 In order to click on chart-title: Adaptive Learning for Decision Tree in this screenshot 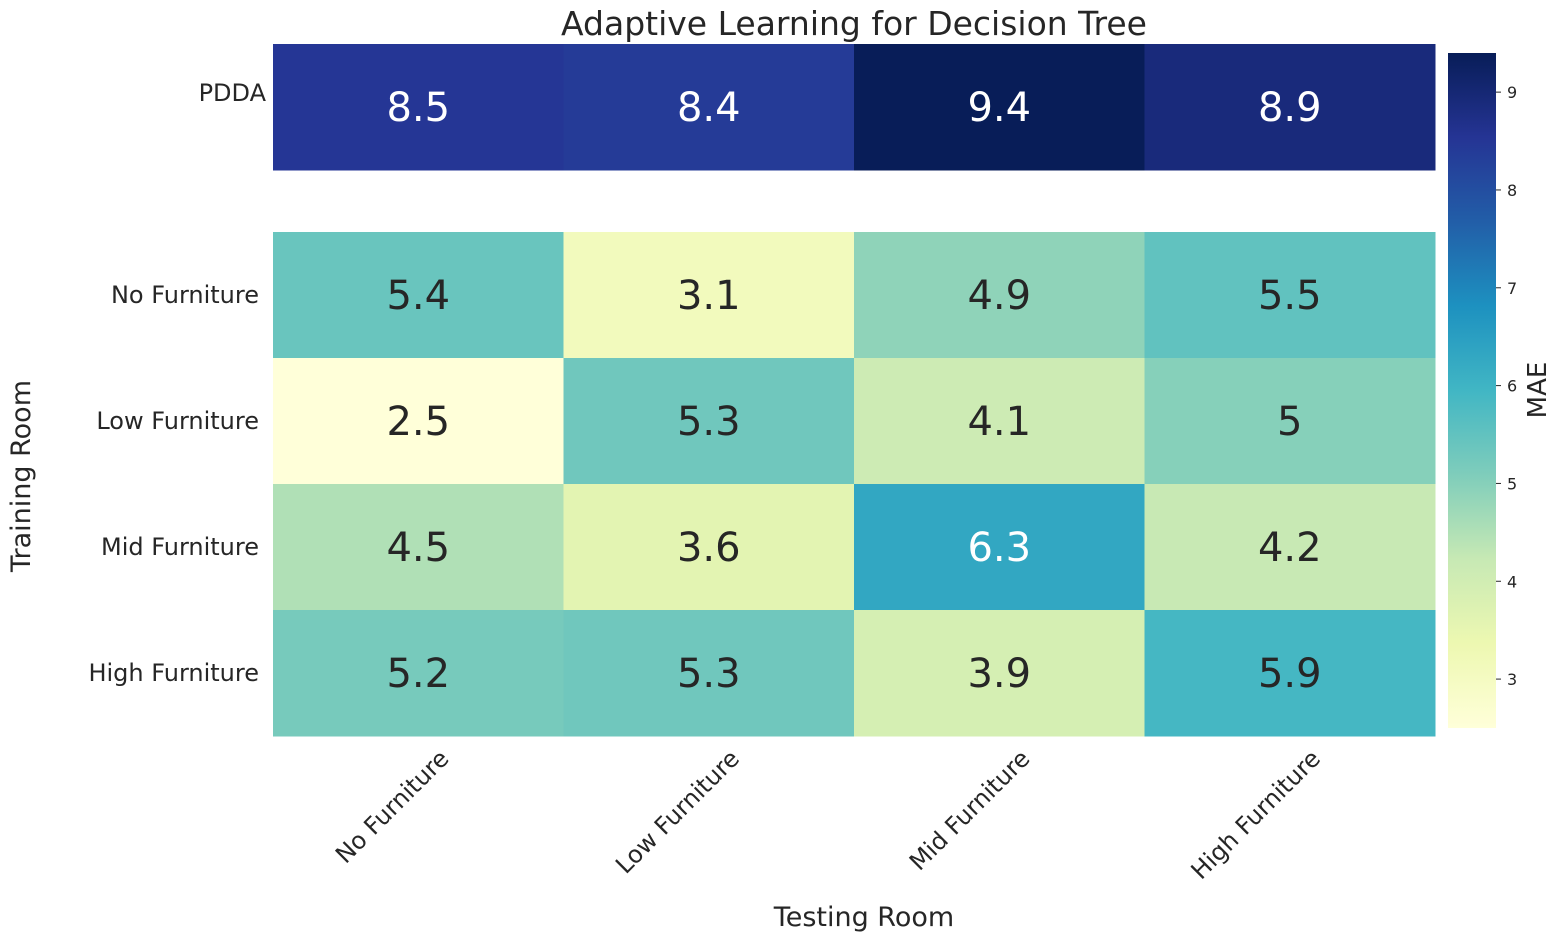, I will do `click(854, 23)`.